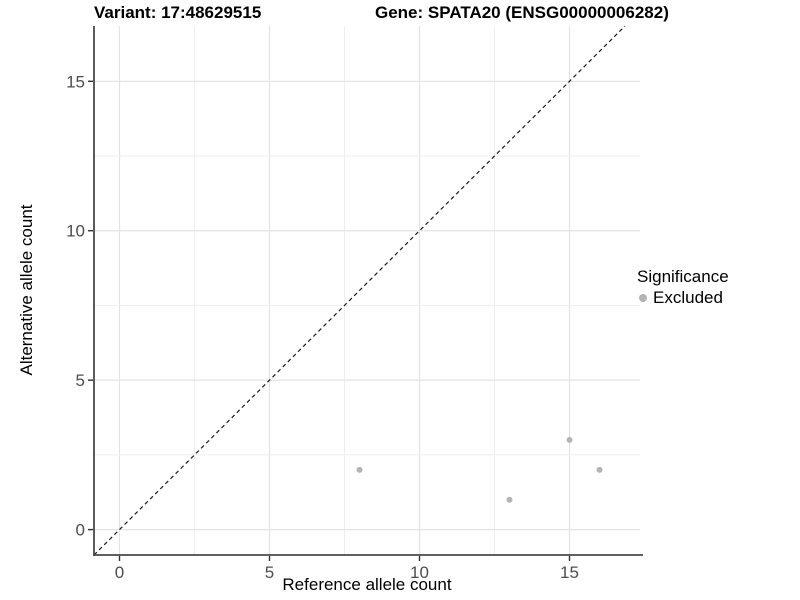 This screenshot has height=600, width=800. What do you see at coordinates (269, 572) in the screenshot?
I see `x-tick-label: 5` at bounding box center [269, 572].